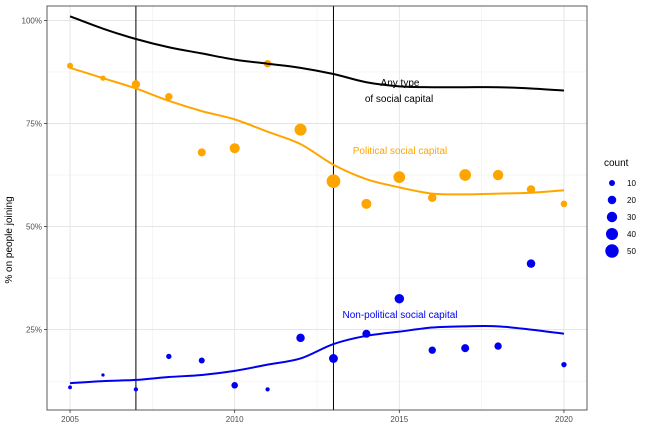  What do you see at coordinates (9, 239) in the screenshot?
I see `y-axis-title: % on people joining` at bounding box center [9, 239].